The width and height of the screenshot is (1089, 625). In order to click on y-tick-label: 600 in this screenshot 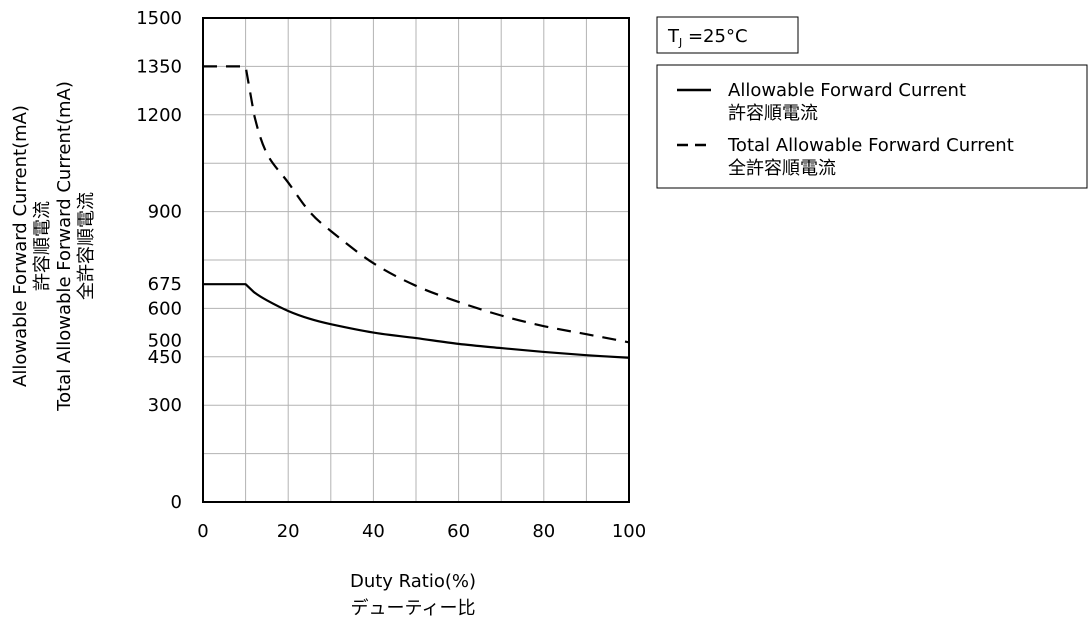, I will do `click(165, 308)`.